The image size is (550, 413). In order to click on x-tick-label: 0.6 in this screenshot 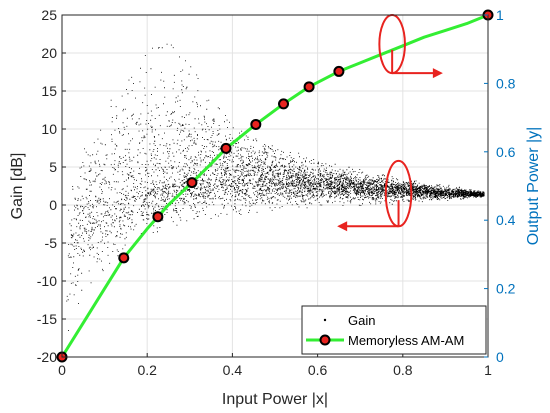, I will do `click(318, 370)`.